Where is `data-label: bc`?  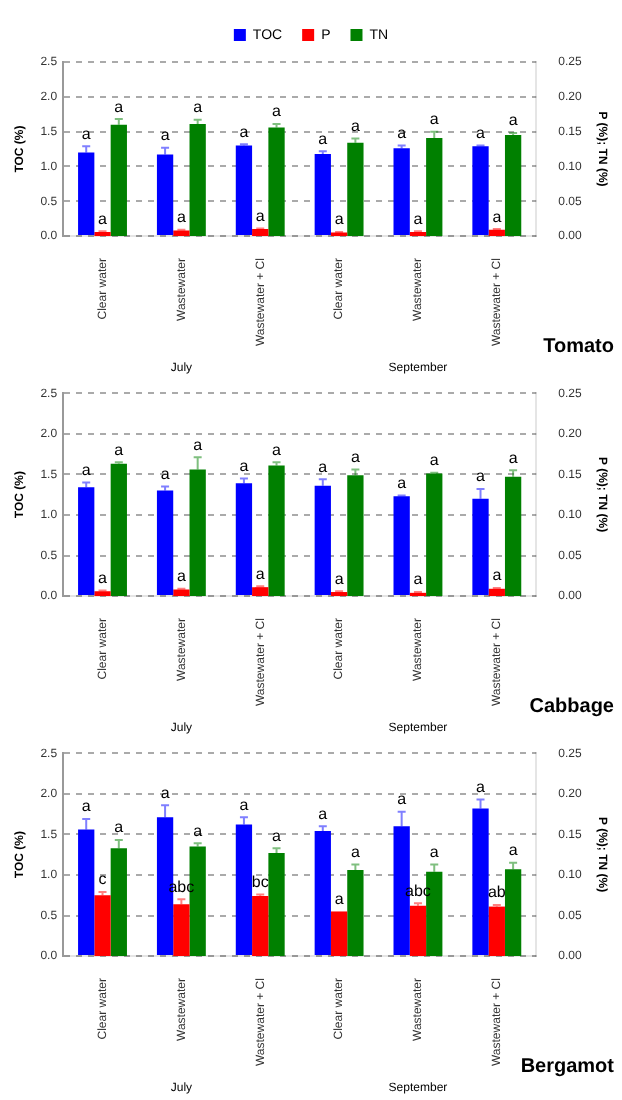 data-label: bc is located at coordinates (260, 881).